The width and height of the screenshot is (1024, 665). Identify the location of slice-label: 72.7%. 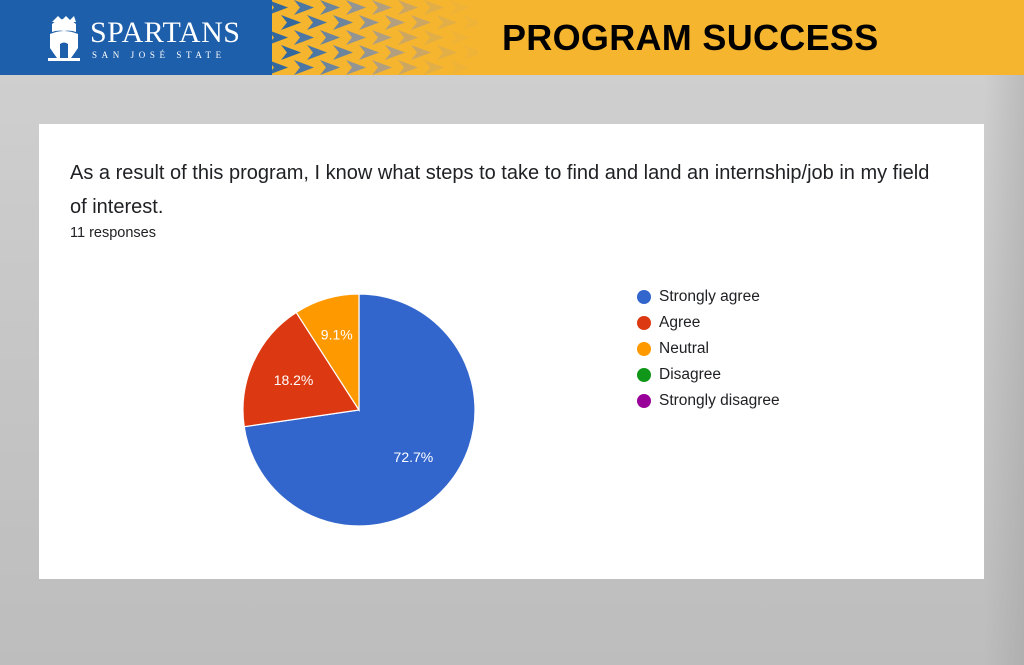
(414, 457).